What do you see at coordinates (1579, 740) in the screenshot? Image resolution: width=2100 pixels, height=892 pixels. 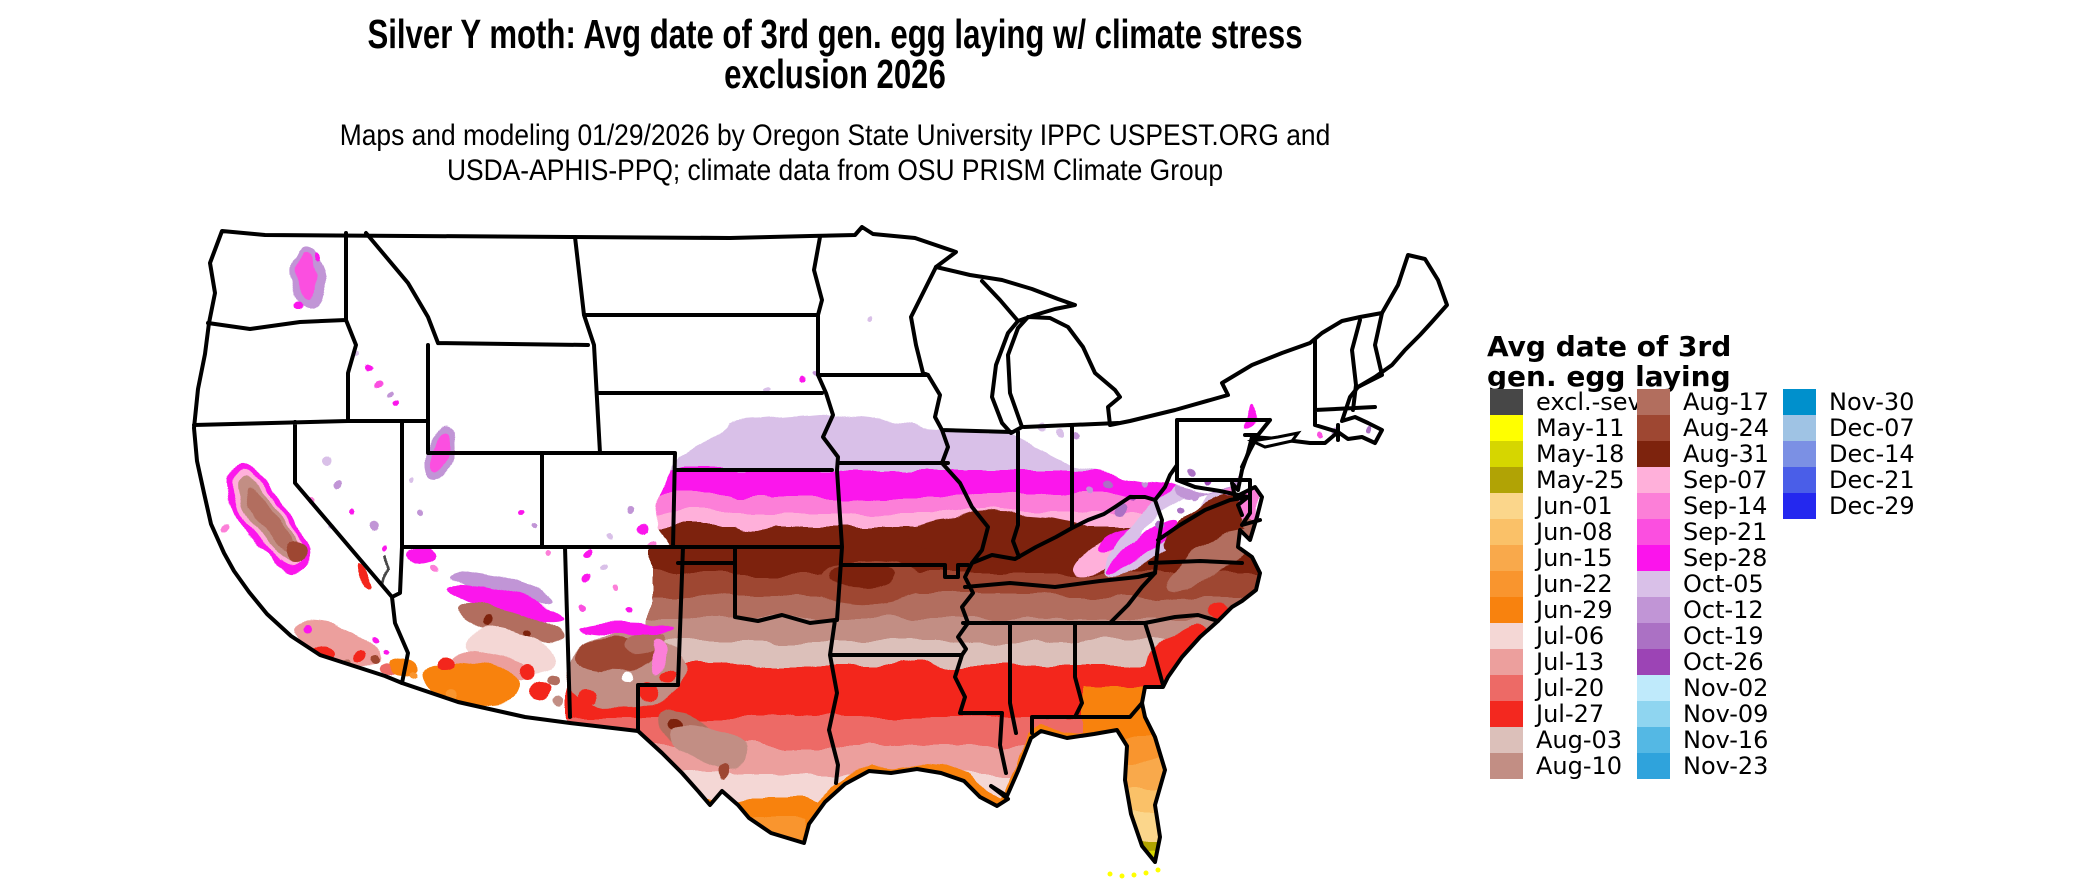 I see `legend-label: Aug-03` at bounding box center [1579, 740].